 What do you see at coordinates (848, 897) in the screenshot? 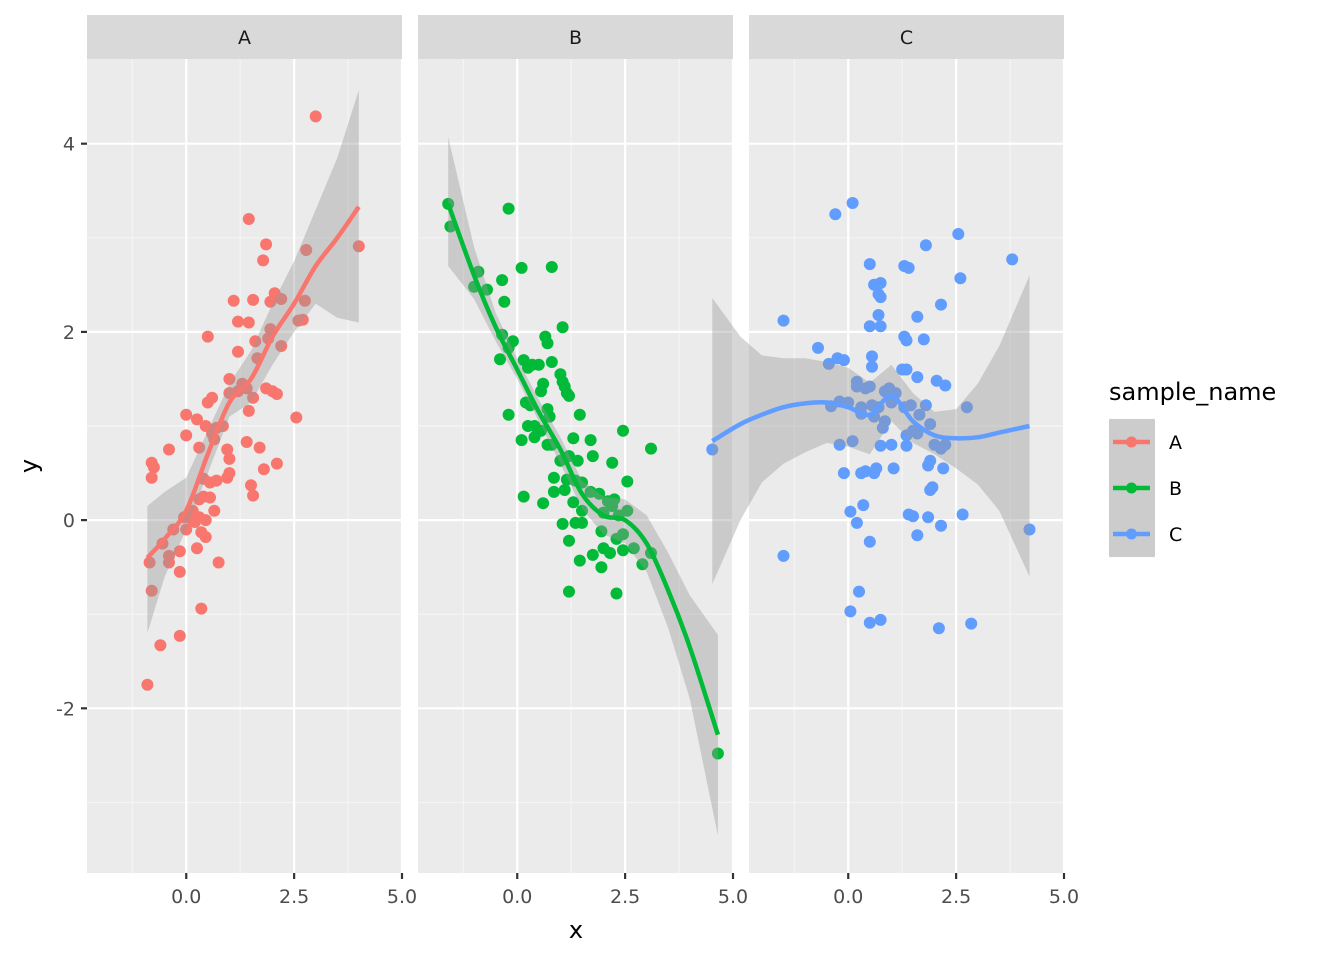
I see `x-tick-label: 0.0` at bounding box center [848, 897].